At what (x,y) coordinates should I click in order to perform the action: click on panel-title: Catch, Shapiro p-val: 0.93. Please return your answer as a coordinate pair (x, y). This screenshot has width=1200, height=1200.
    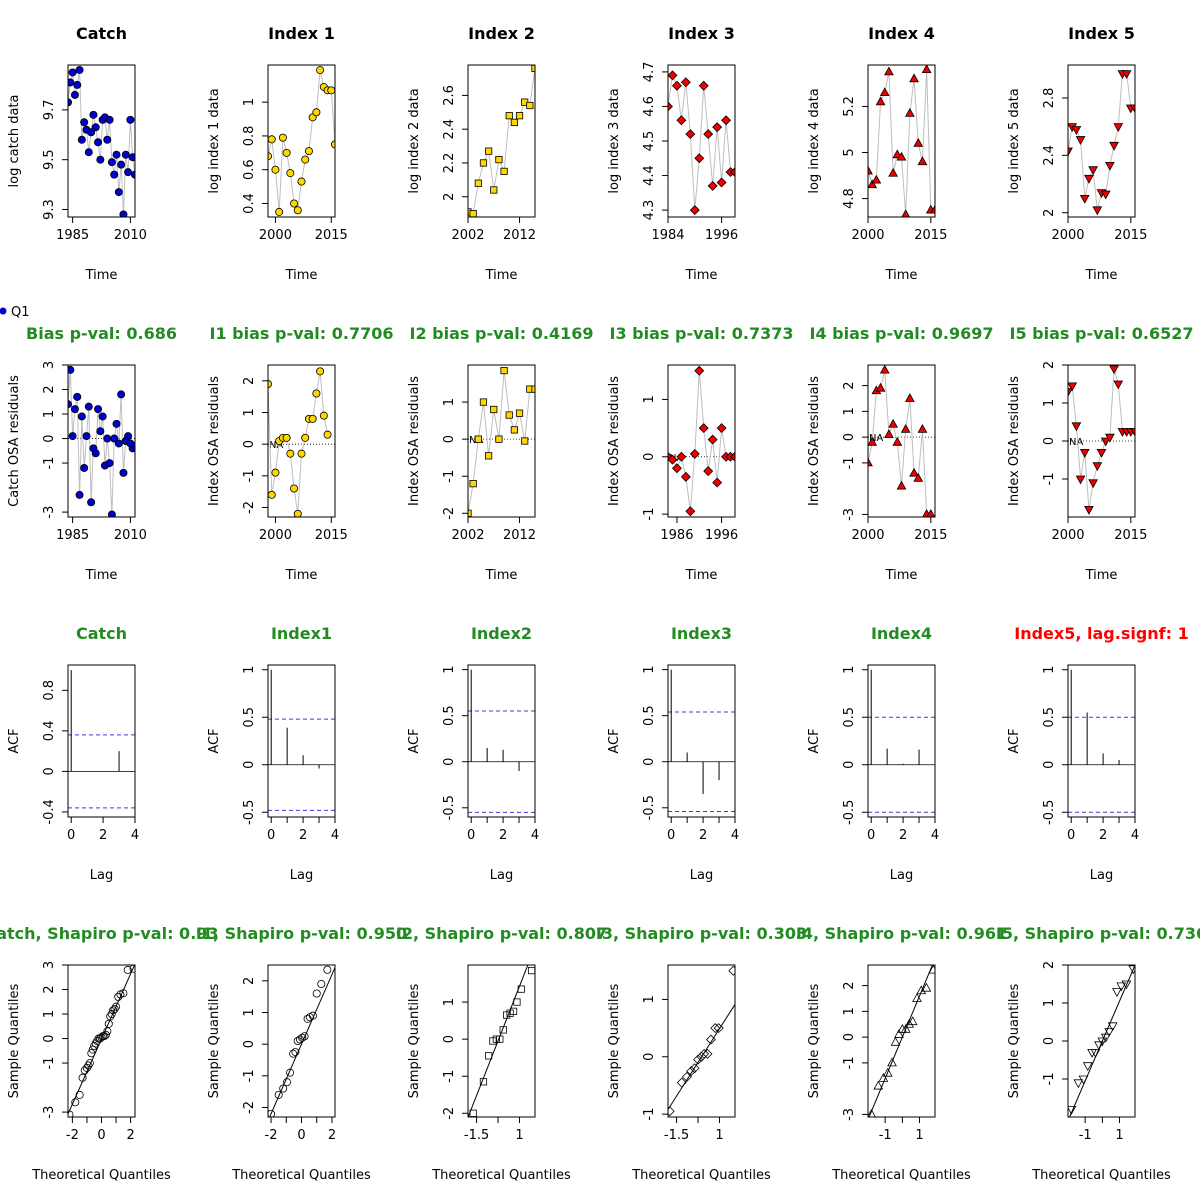
    Looking at the image, I should click on (109, 933).